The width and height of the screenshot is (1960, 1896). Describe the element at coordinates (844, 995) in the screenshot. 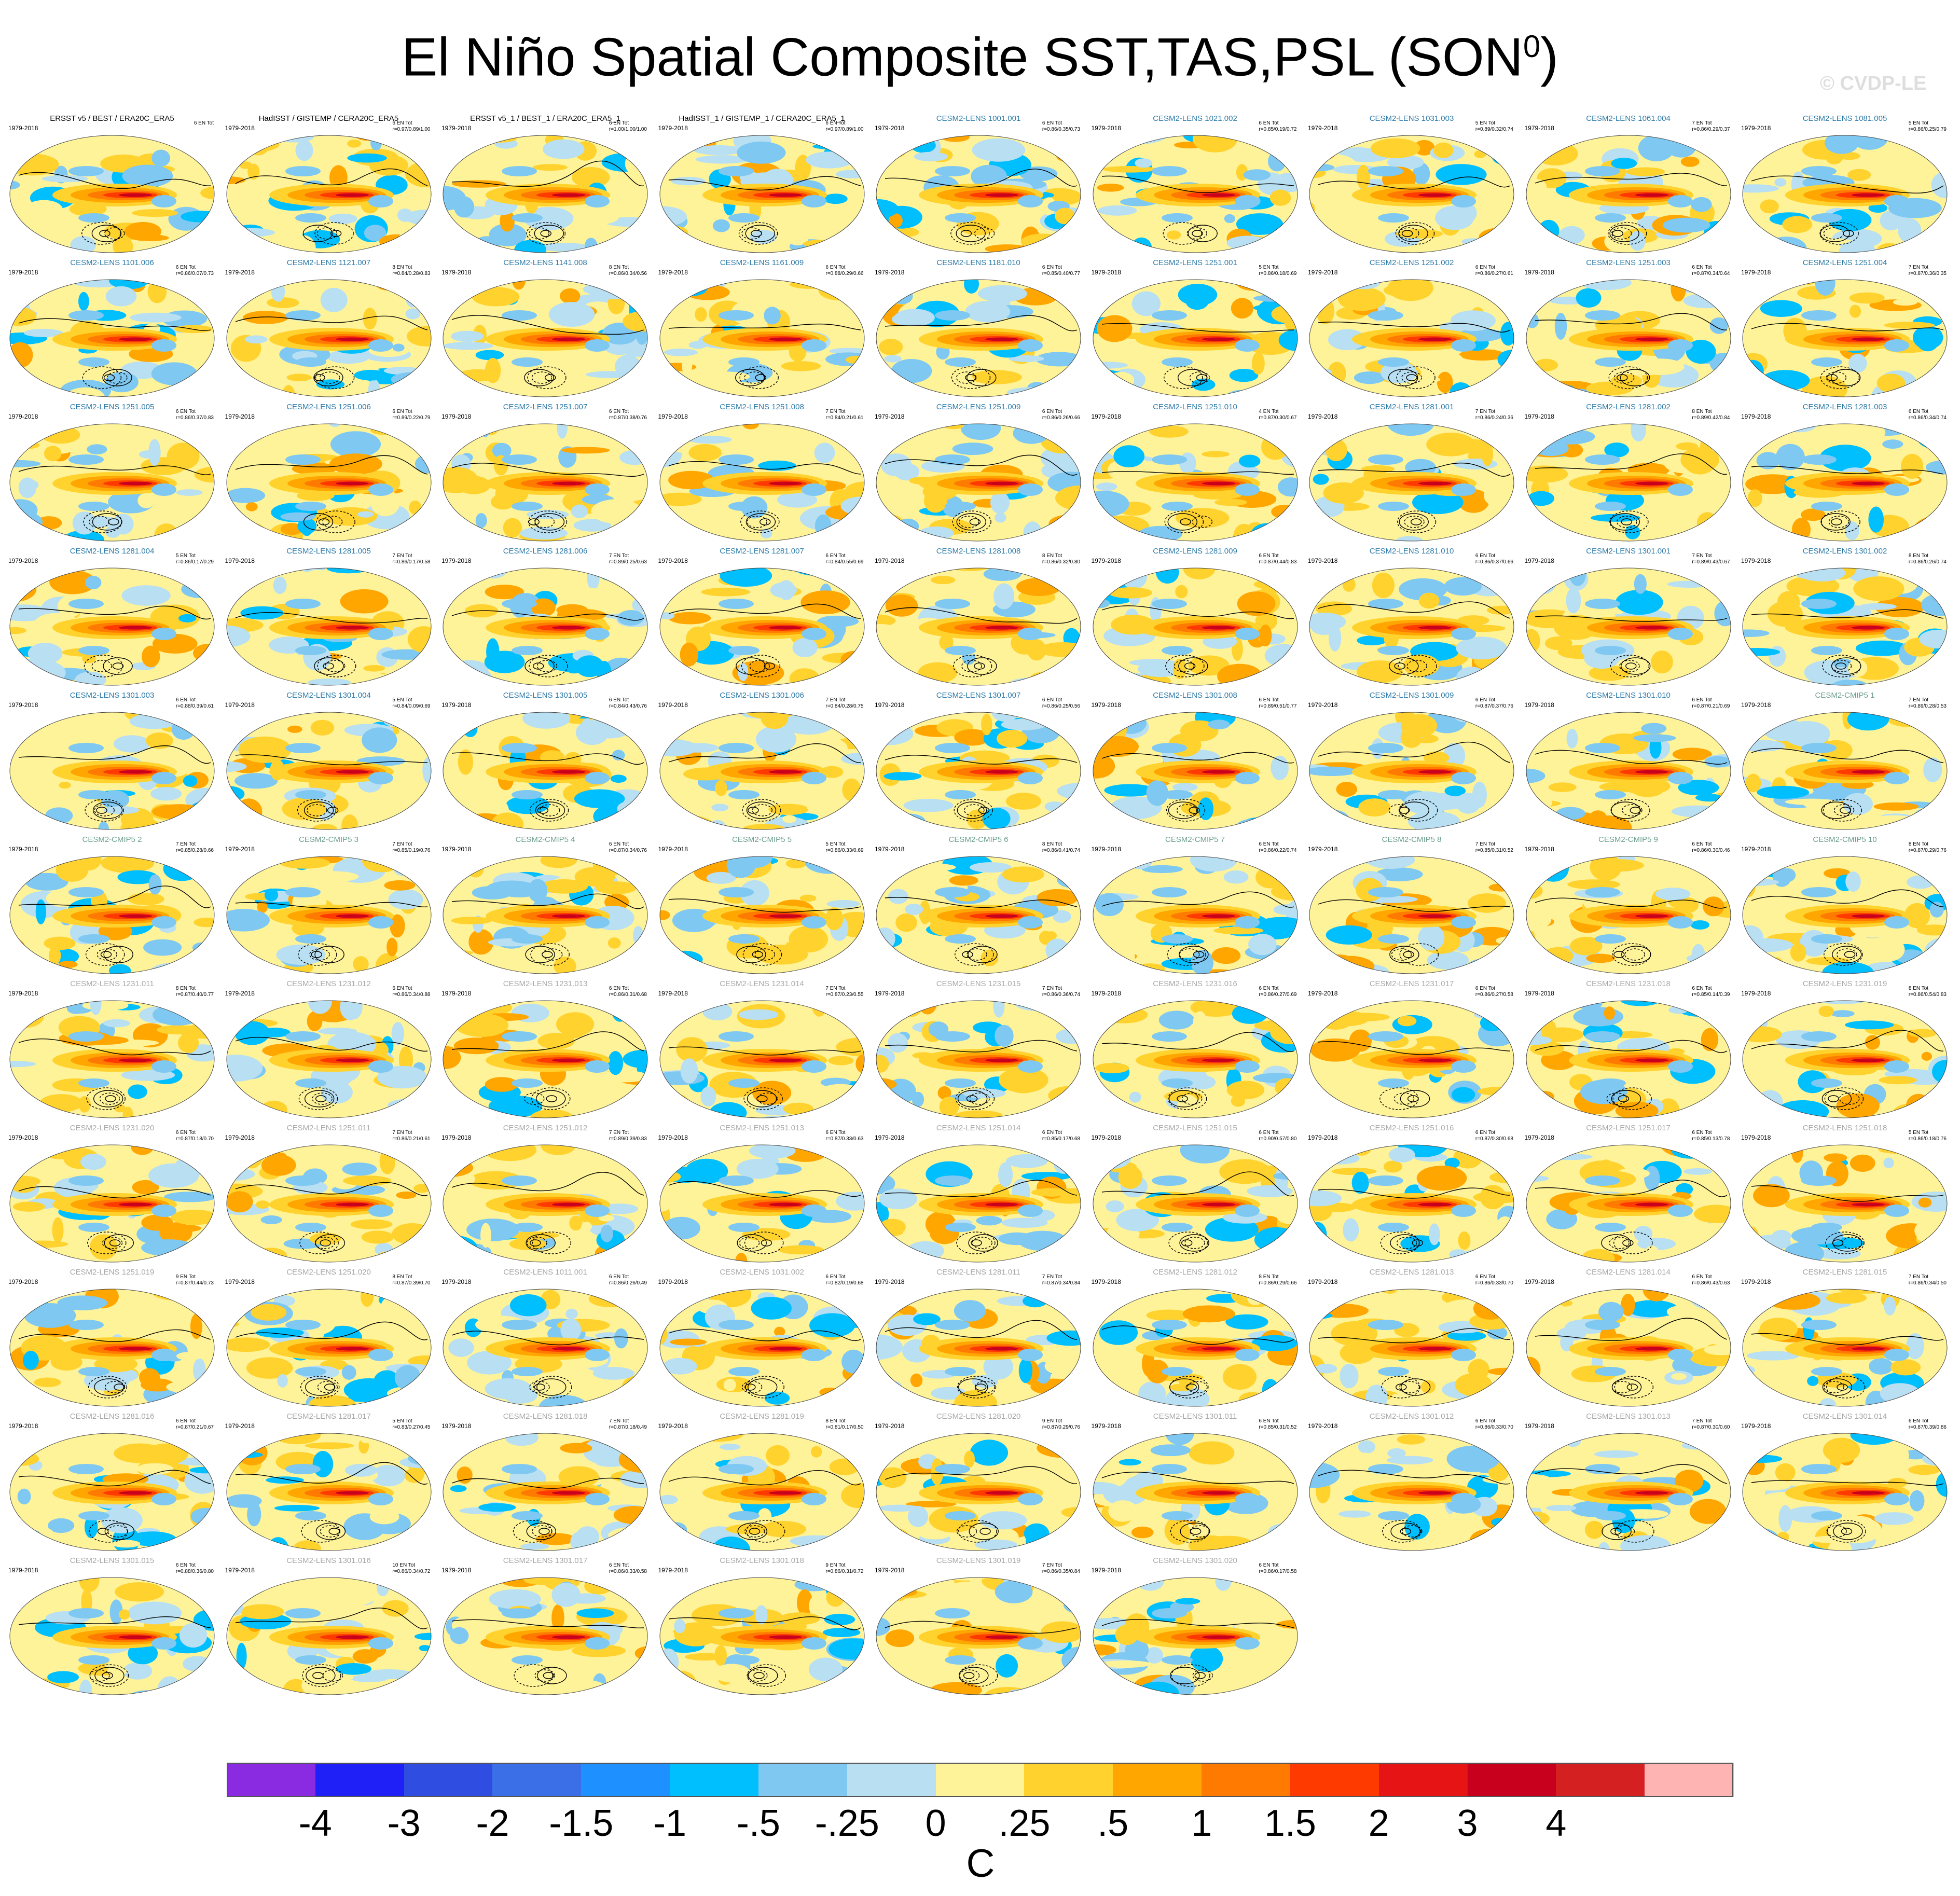

I see `panel-pattern-correlation: r=0.87/0.23/0.55` at that location.